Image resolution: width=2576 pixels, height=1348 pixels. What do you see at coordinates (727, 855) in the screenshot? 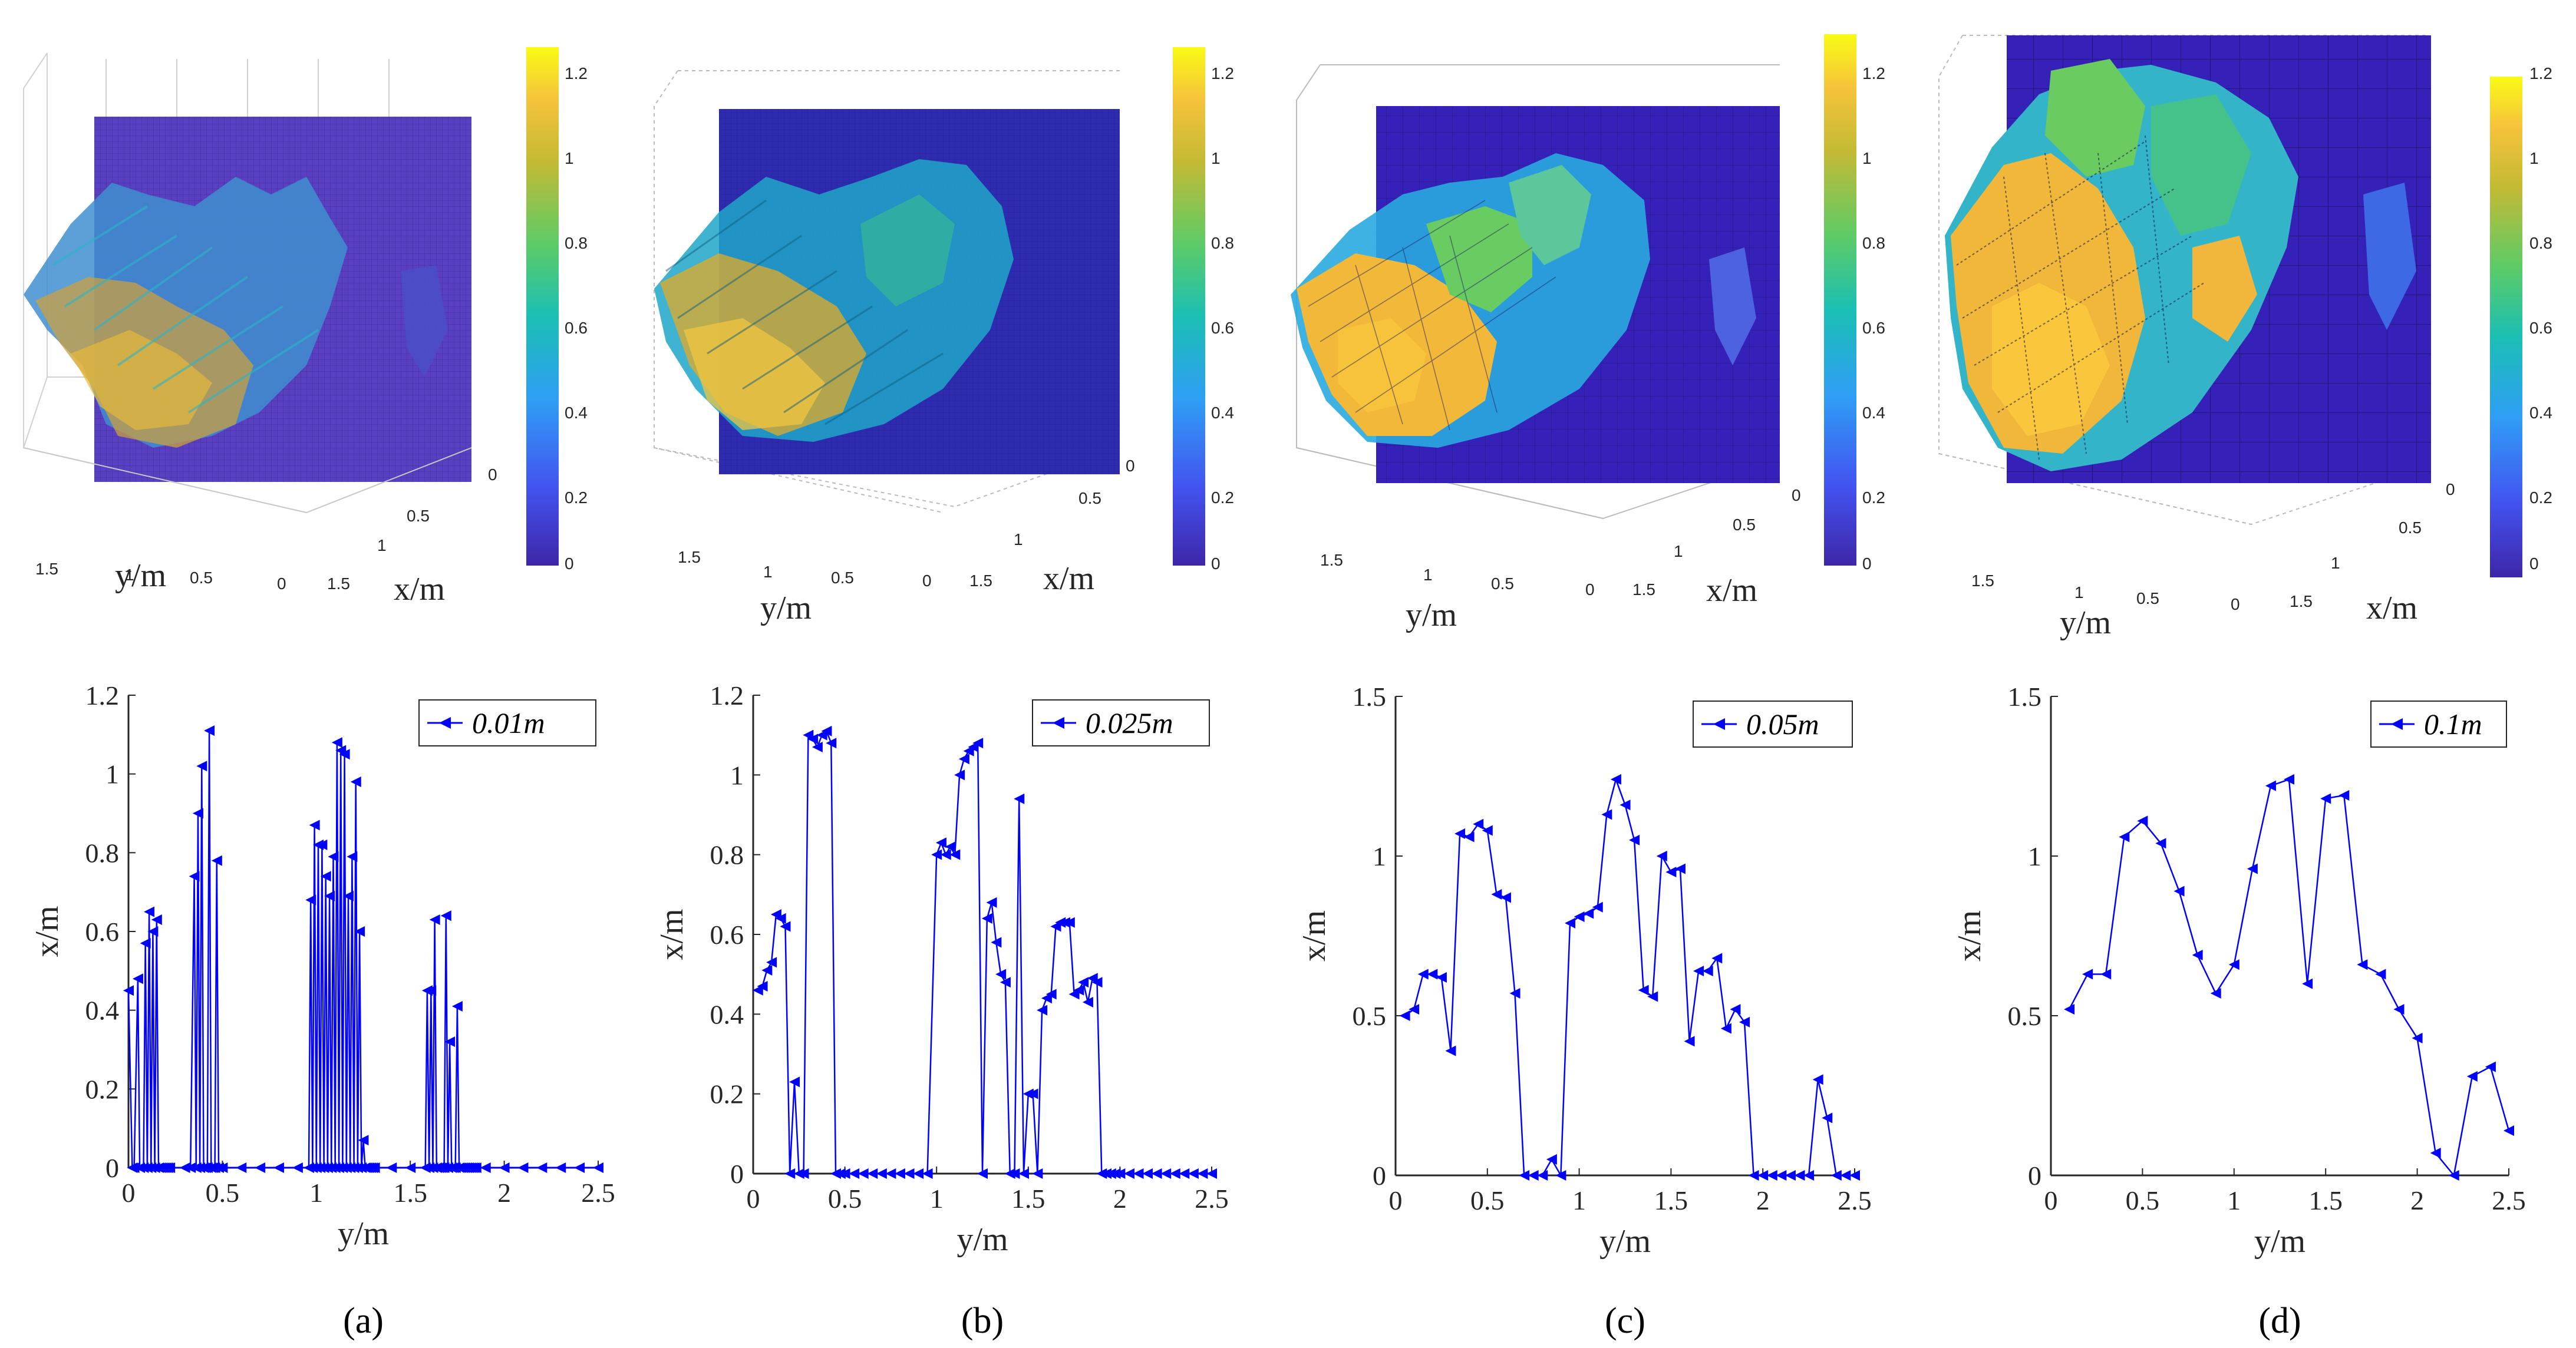
I see `y-tick-label: 0.8` at bounding box center [727, 855].